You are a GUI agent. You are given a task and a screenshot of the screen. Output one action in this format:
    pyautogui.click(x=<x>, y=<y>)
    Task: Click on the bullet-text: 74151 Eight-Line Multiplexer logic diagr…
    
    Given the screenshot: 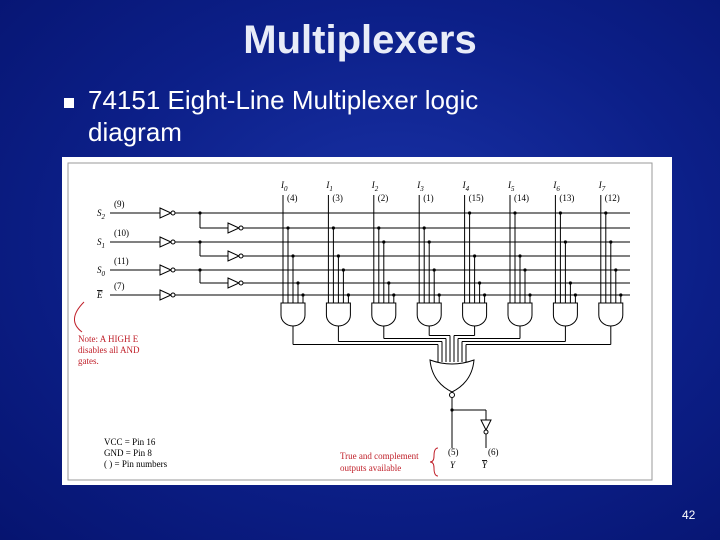 What is the action you would take?
    pyautogui.click(x=283, y=116)
    